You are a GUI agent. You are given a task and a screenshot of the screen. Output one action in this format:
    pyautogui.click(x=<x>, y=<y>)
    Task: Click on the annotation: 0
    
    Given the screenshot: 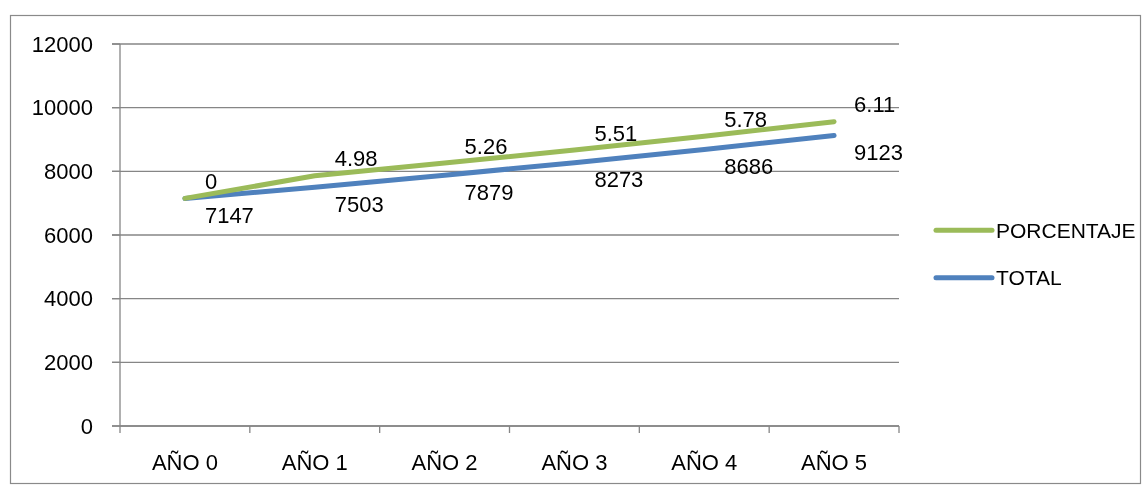 What is the action you would take?
    pyautogui.click(x=211, y=181)
    